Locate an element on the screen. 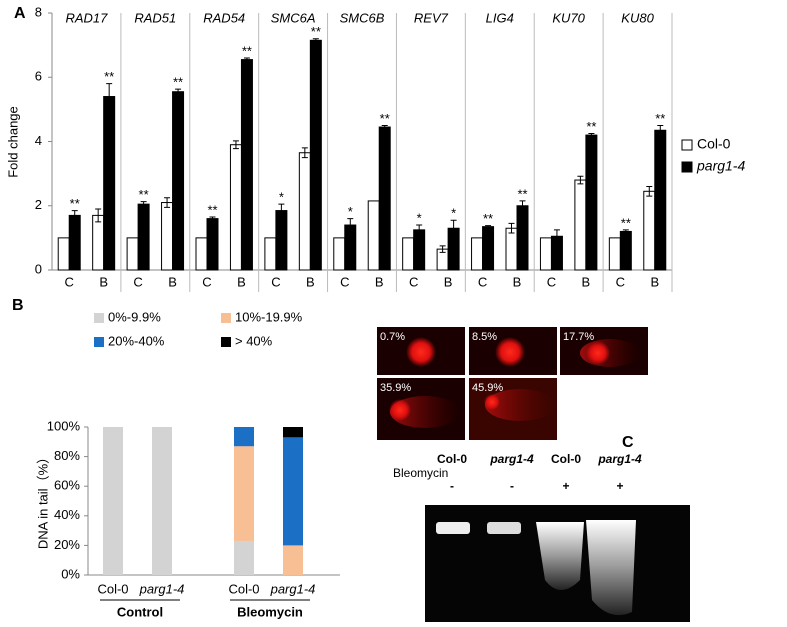  group-label: RAD17 is located at coordinates (86, 17).